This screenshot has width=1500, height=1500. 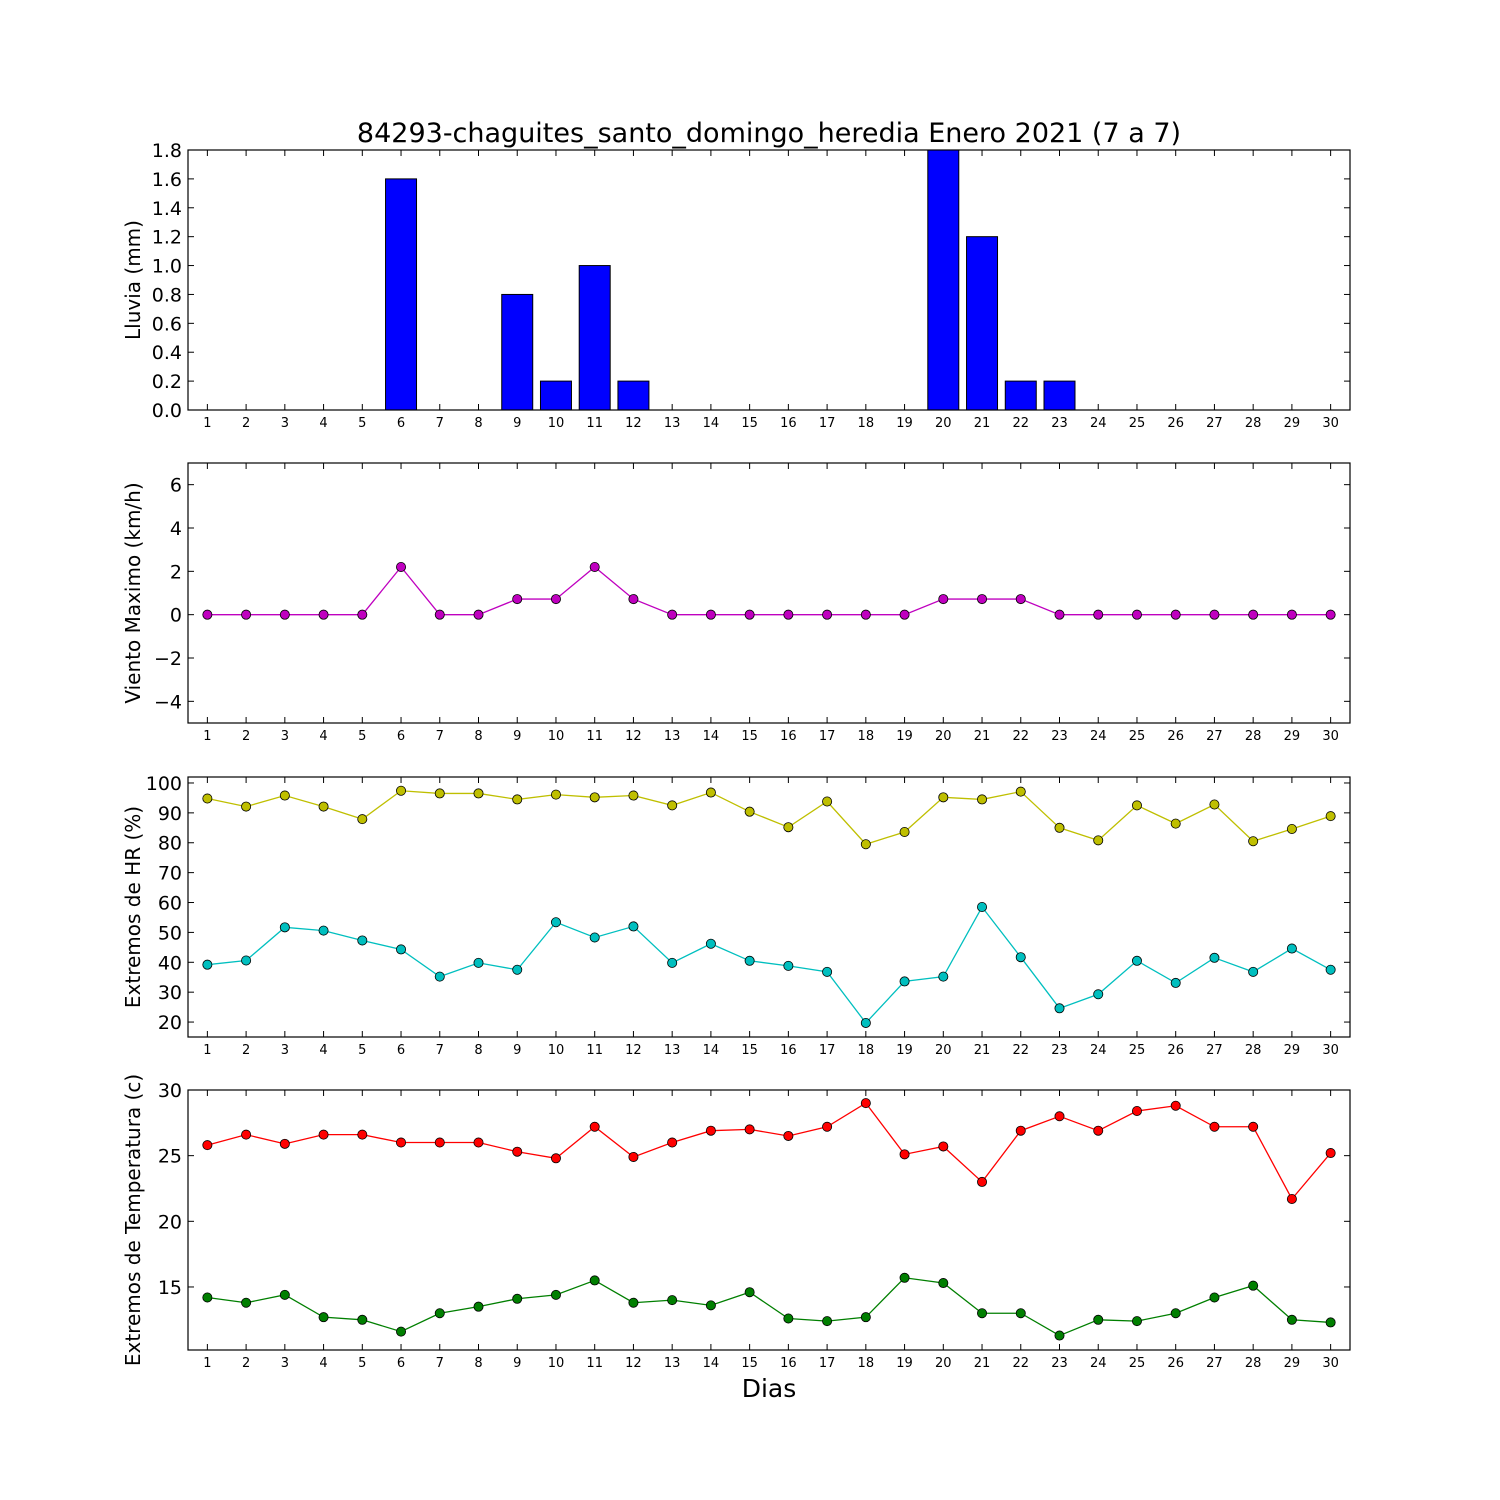 I want to click on x-tick-label: 29, so click(x=1292, y=736).